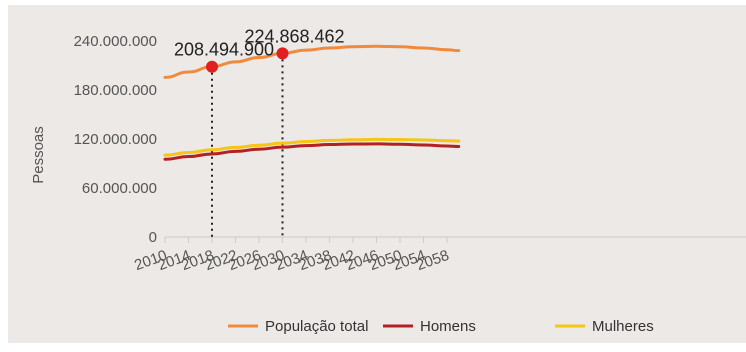  I want to click on legend-label: População total, so click(316, 326).